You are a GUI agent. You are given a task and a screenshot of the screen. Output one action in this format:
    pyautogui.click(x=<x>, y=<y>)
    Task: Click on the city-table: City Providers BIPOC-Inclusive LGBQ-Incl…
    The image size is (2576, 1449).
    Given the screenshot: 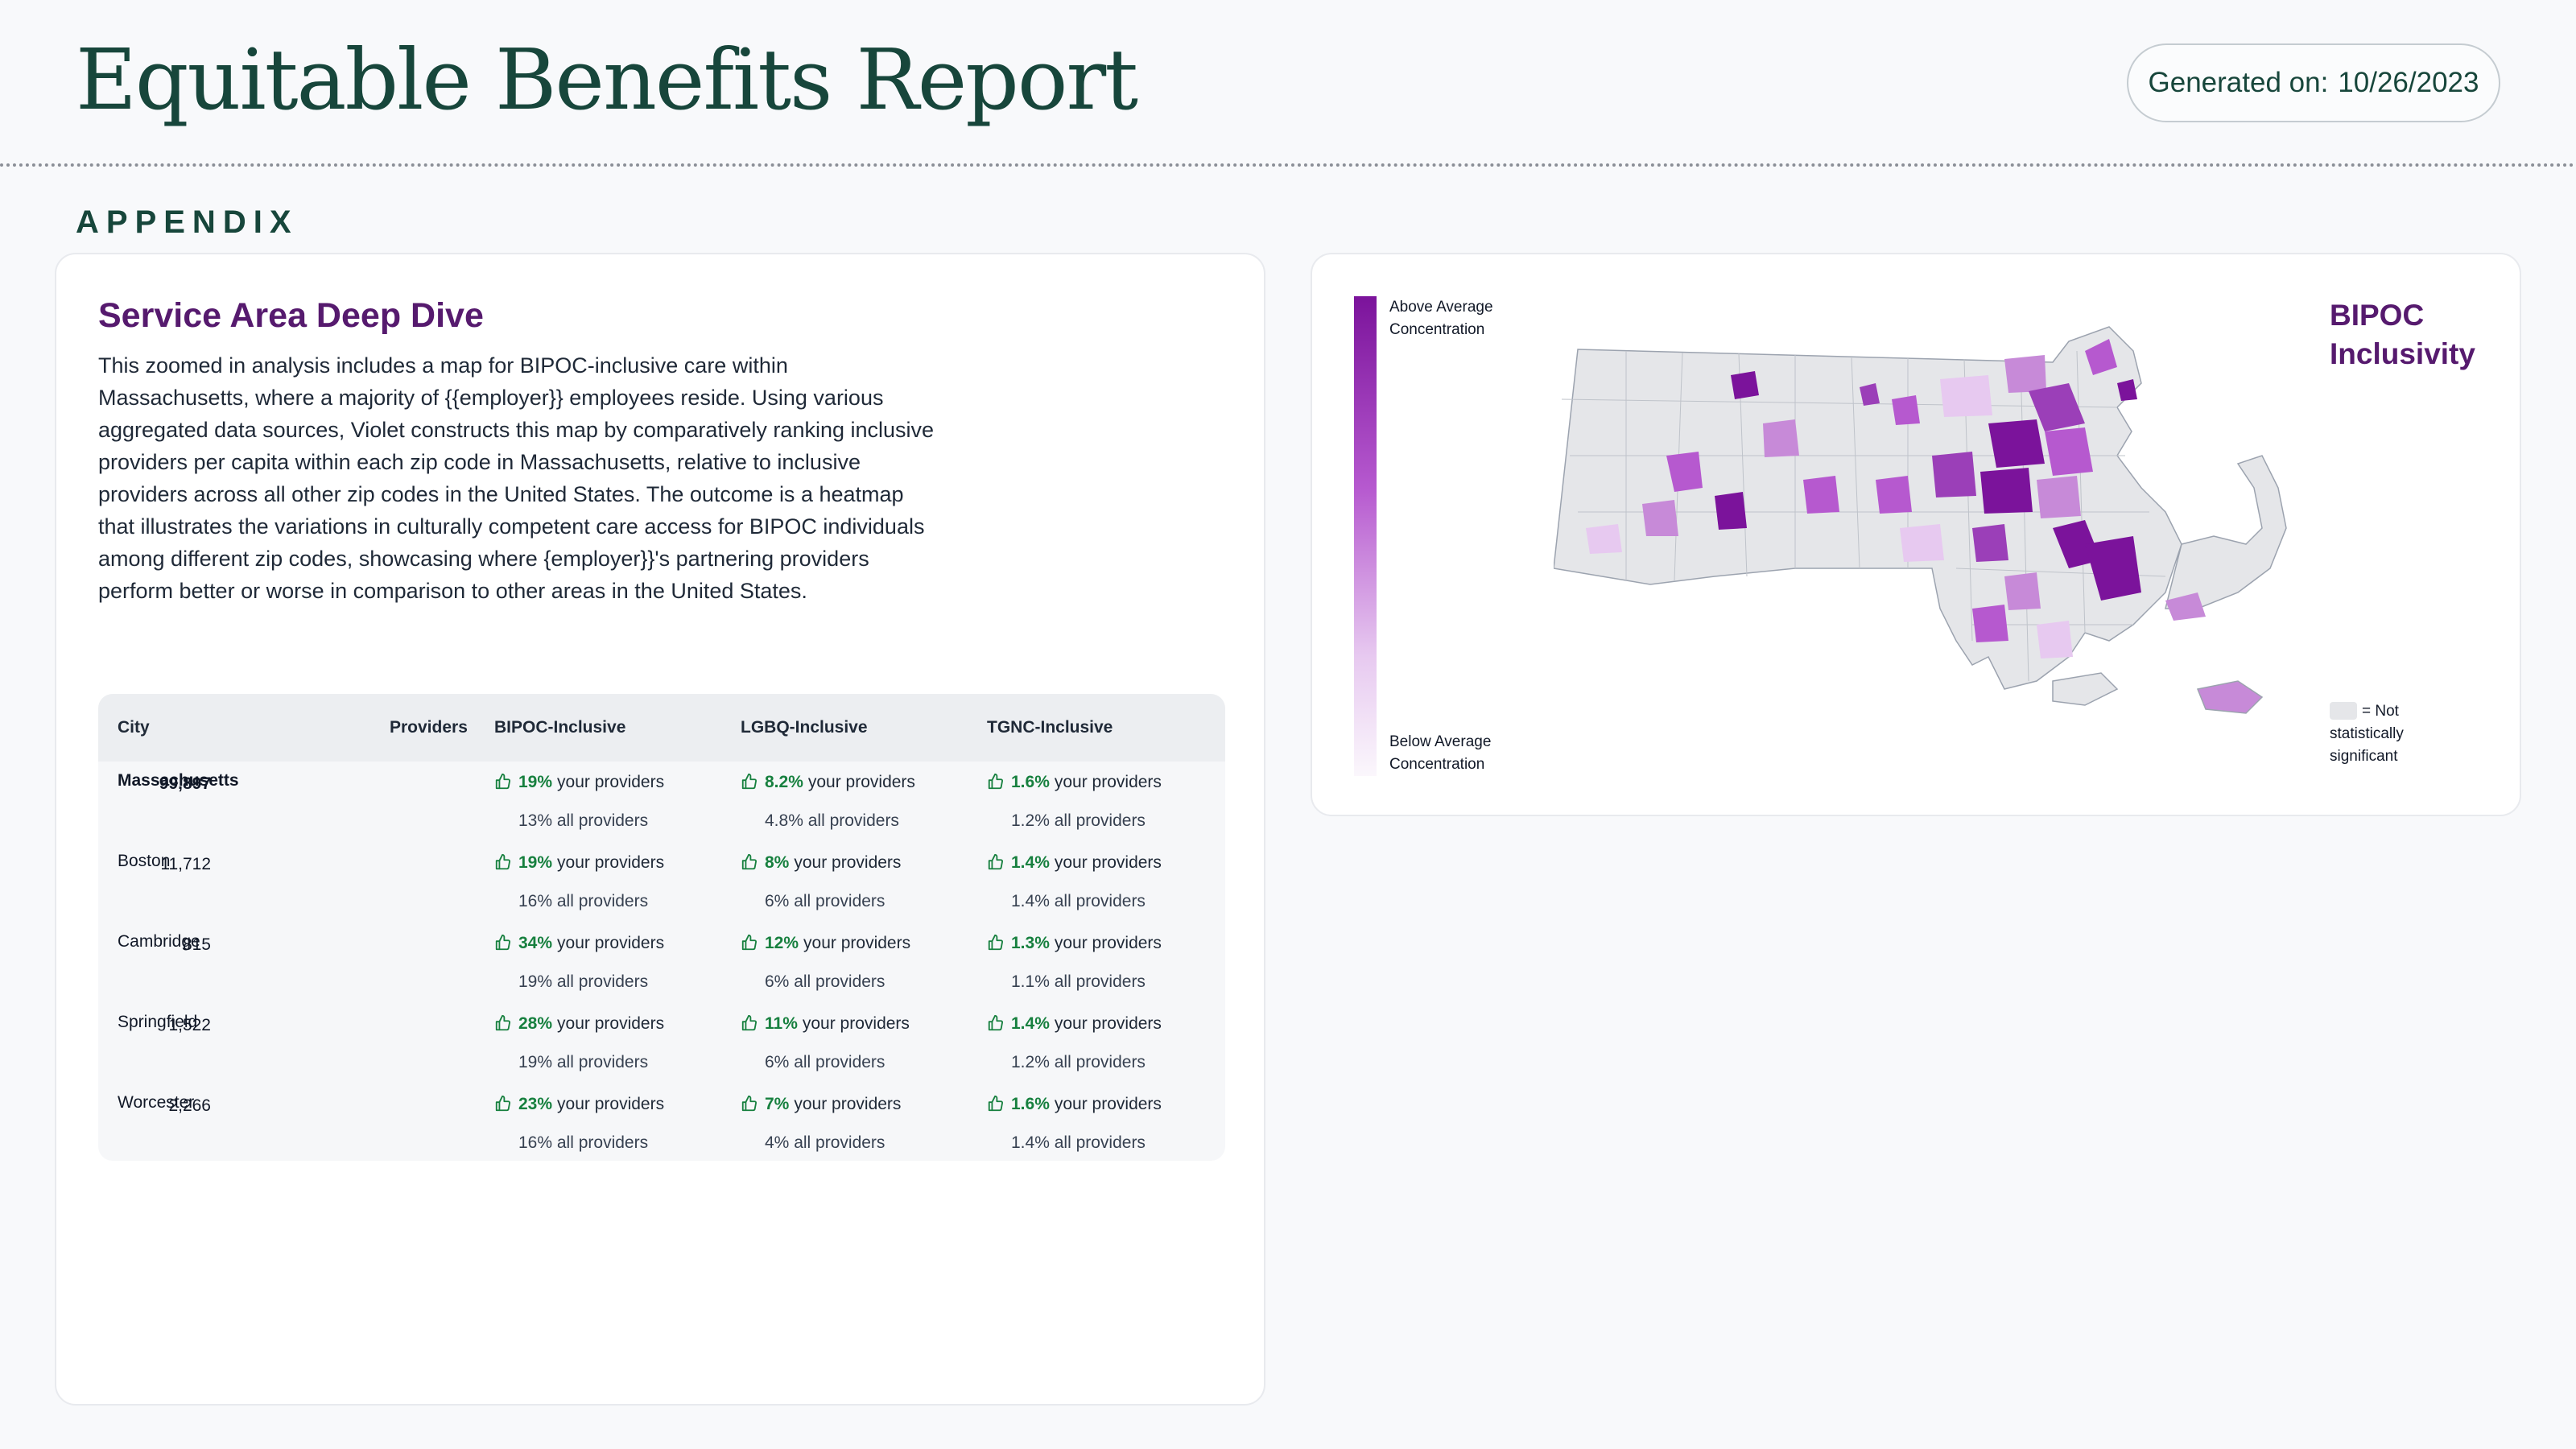 What is the action you would take?
    pyautogui.click(x=661, y=927)
    